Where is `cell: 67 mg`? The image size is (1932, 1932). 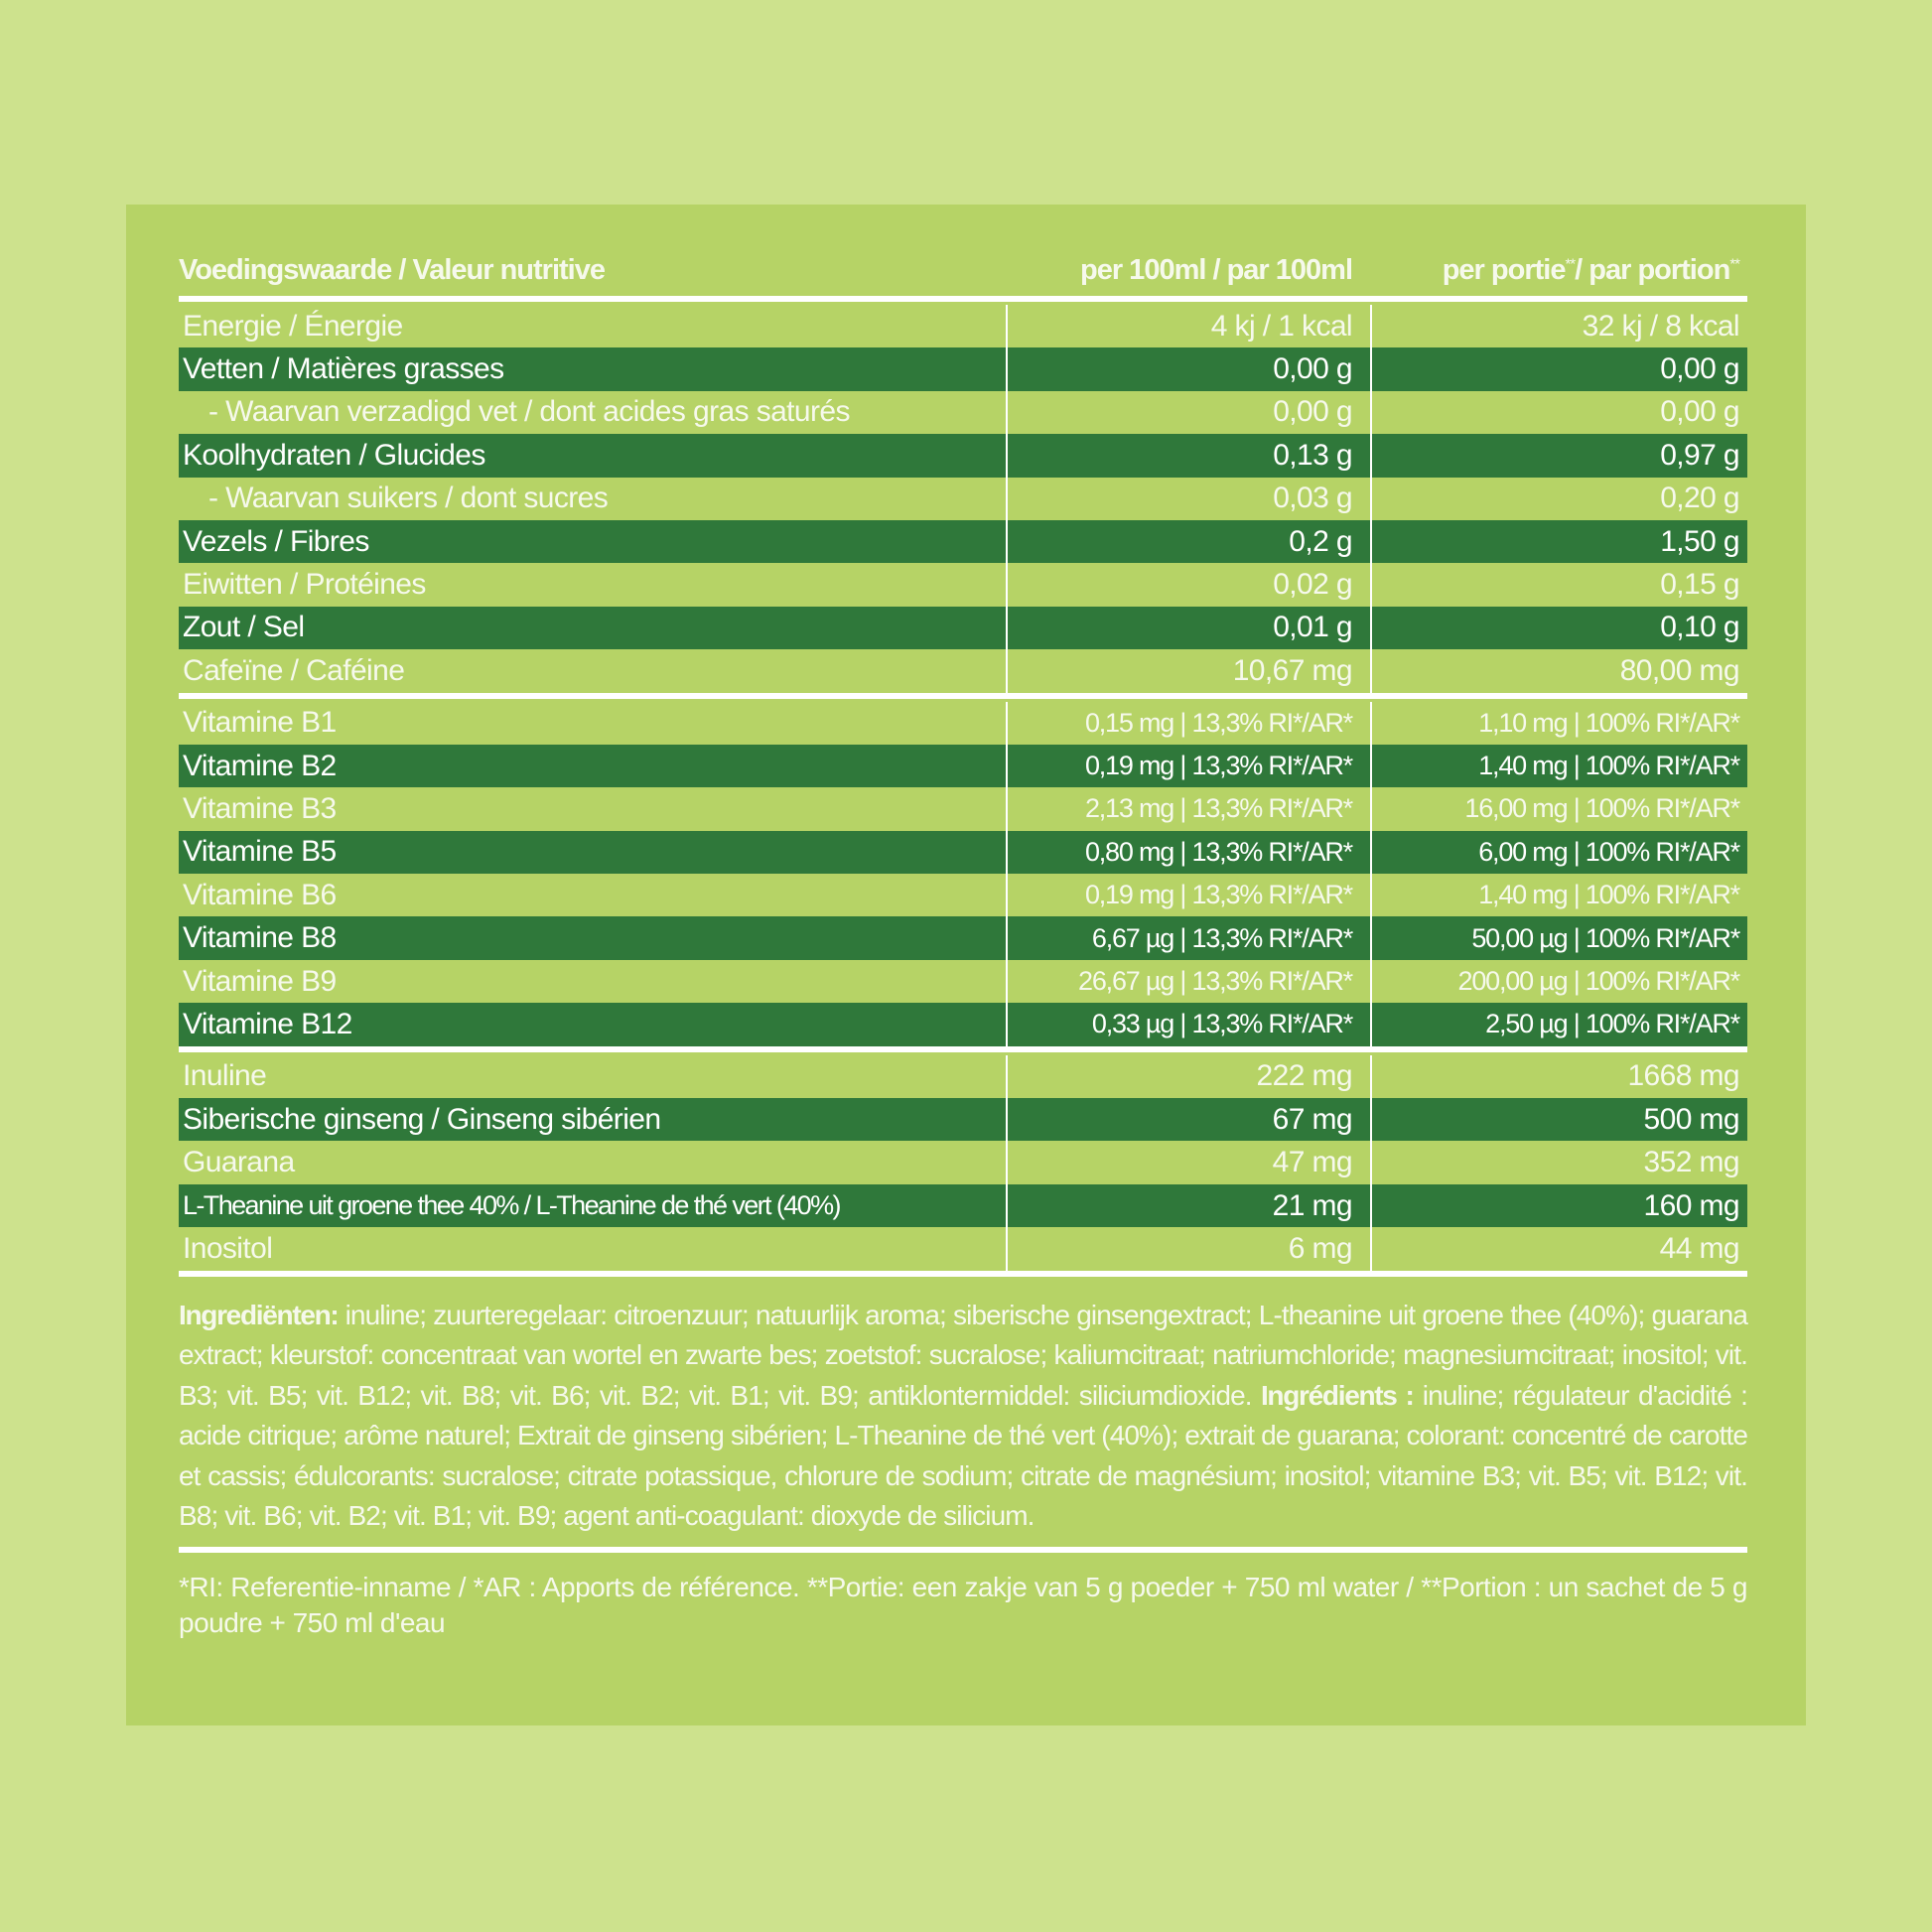 cell: 67 mg is located at coordinates (1188, 1120).